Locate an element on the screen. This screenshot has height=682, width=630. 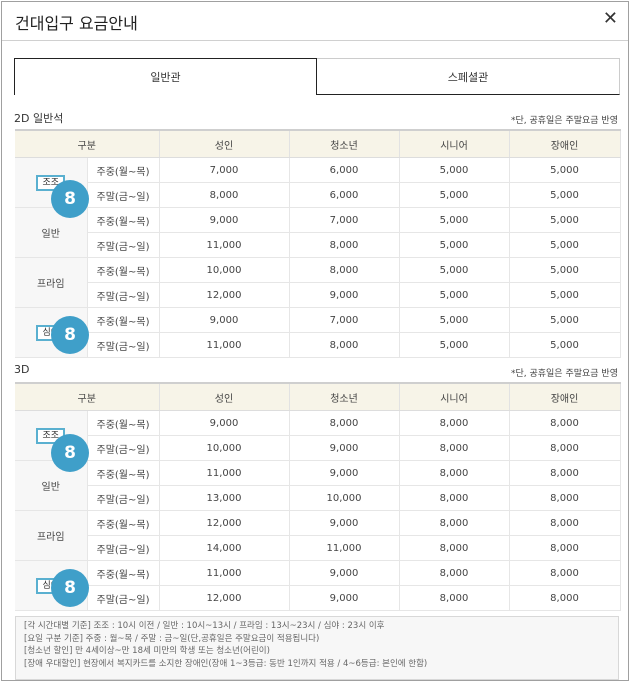
table-row: 주말(금~일) 12,000 9,000 5,000 5,000 is located at coordinates (318, 295).